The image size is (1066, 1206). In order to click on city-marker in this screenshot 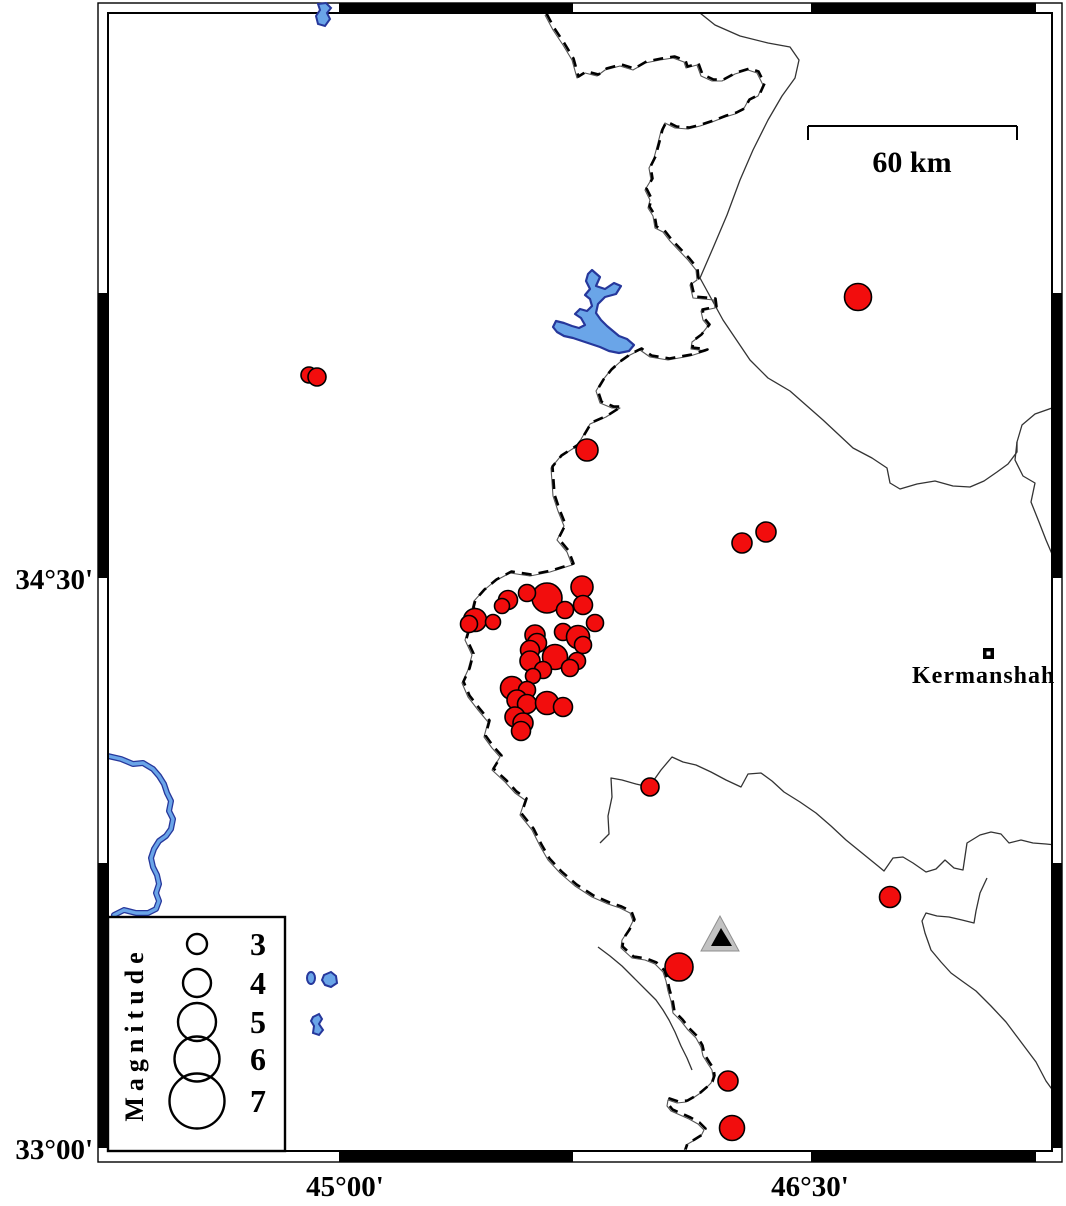, I will do `click(988, 653)`.